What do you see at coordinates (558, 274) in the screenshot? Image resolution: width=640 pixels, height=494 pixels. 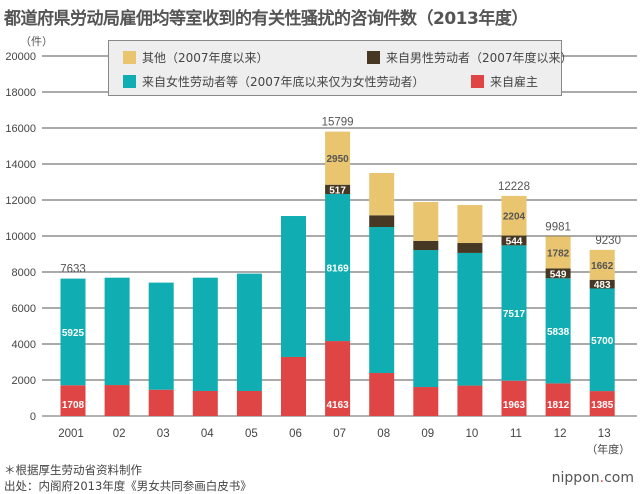 I see `data-label: 549` at bounding box center [558, 274].